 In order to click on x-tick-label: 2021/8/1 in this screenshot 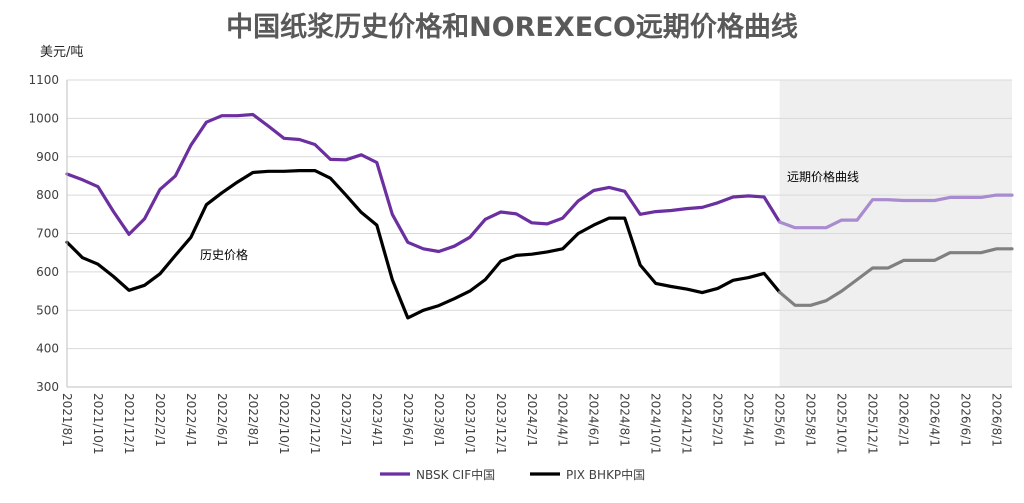, I will do `click(67, 420)`.